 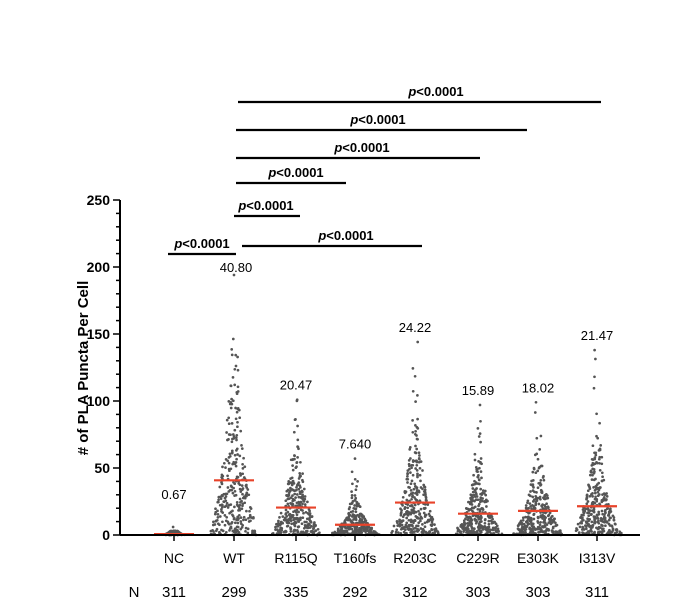 I want to click on n-value-E303K: 303, so click(x=537, y=592).